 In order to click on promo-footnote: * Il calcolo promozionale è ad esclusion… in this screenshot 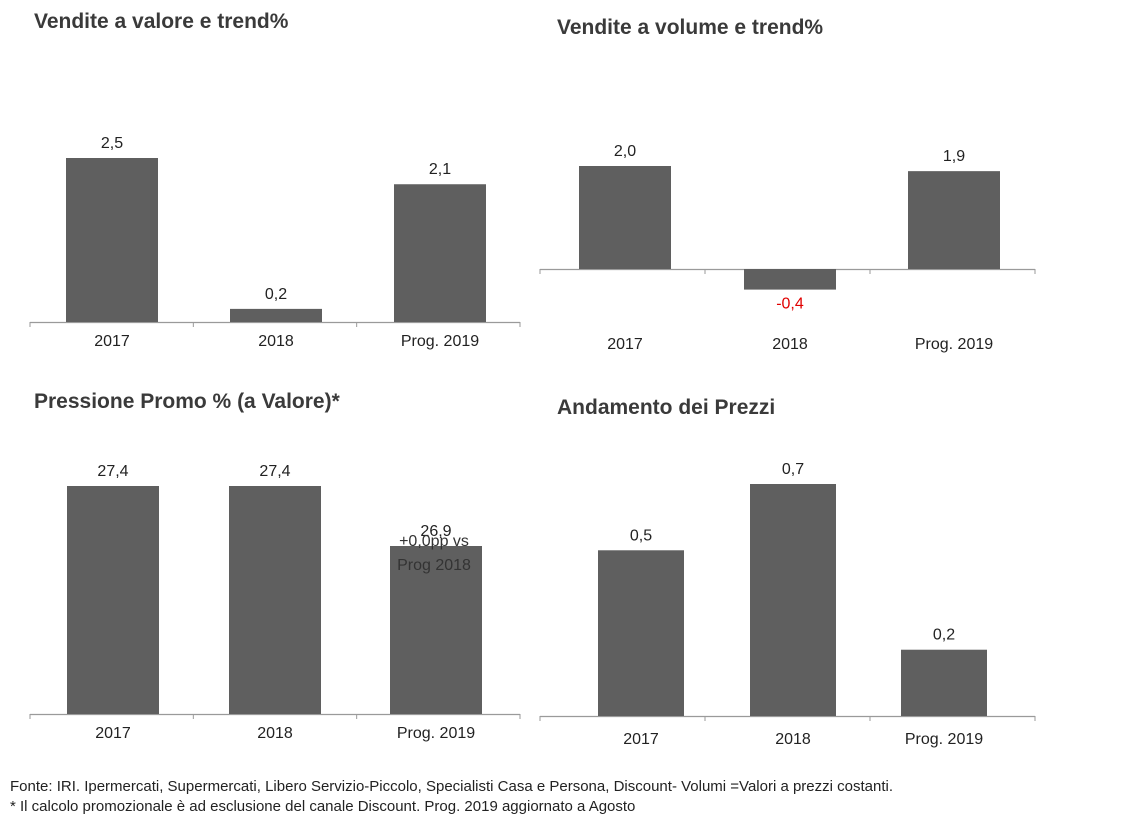, I will do `click(323, 806)`.